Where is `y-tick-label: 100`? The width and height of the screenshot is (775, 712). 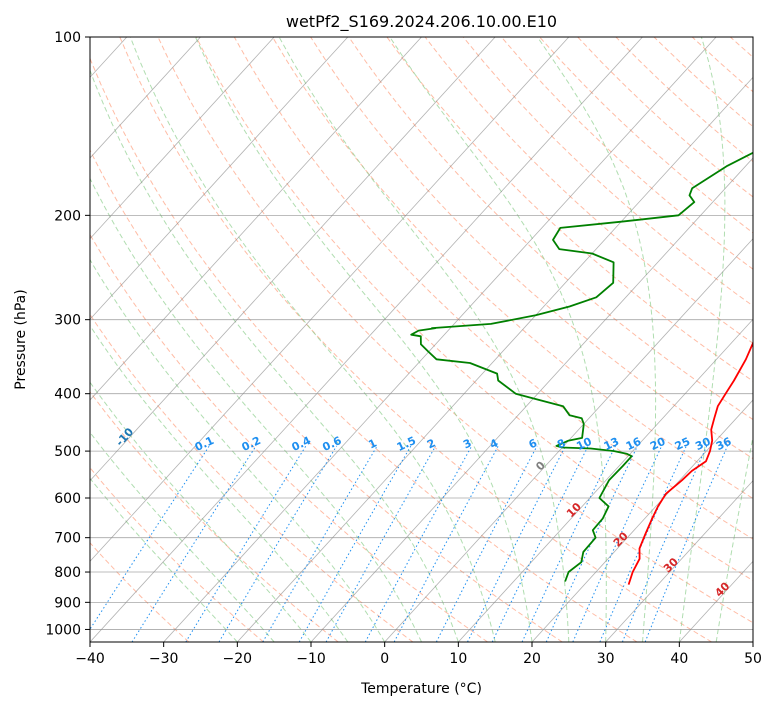
y-tick-label: 100 is located at coordinates (67, 38).